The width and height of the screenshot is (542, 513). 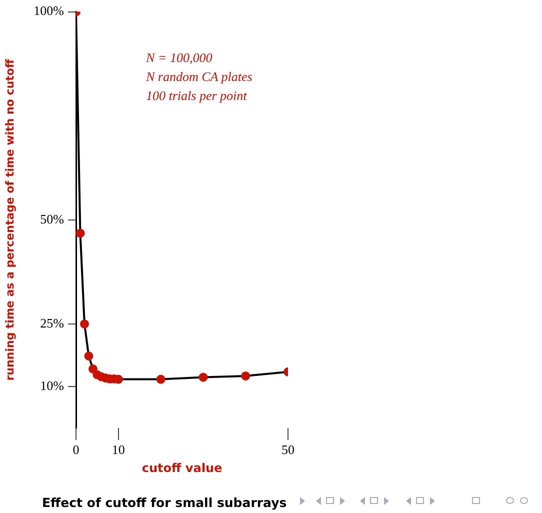 What do you see at coordinates (52, 385) in the screenshot?
I see `y-tick-label: 10%` at bounding box center [52, 385].